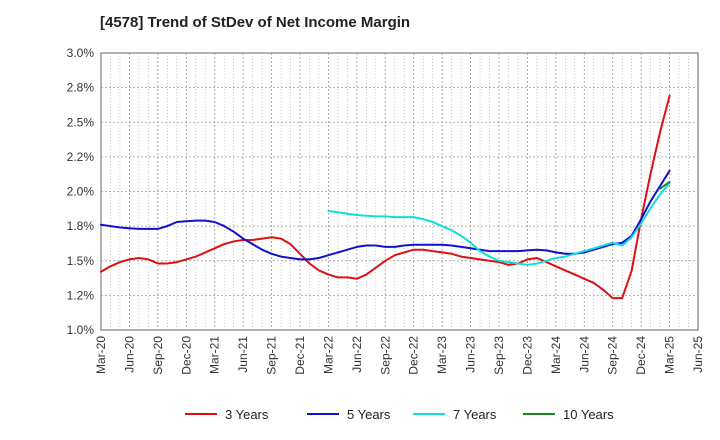 This screenshot has height=440, width=720. I want to click on x-tick-label: Sep-21, so click(272, 355).